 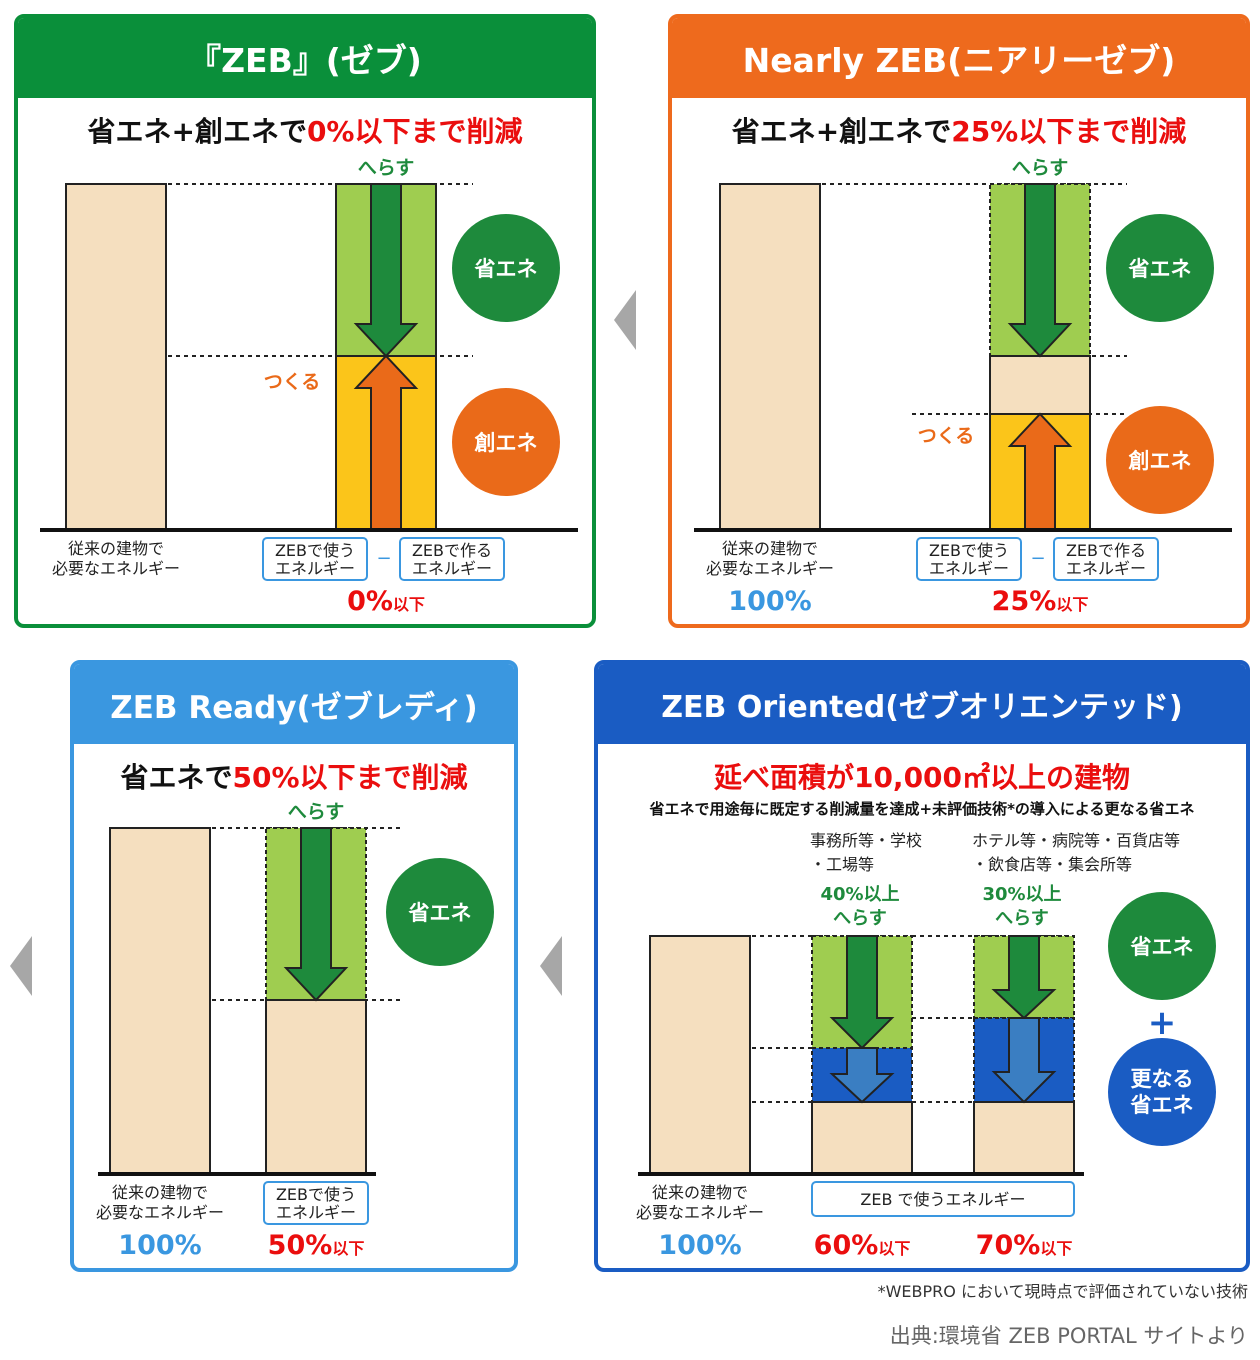 I want to click on zeb-make-box-line1: ZEBで作る, so click(x=452, y=550).